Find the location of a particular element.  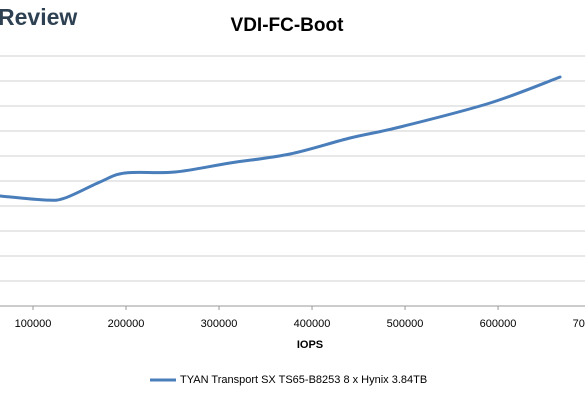

logo: Review is located at coordinates (38, 17).